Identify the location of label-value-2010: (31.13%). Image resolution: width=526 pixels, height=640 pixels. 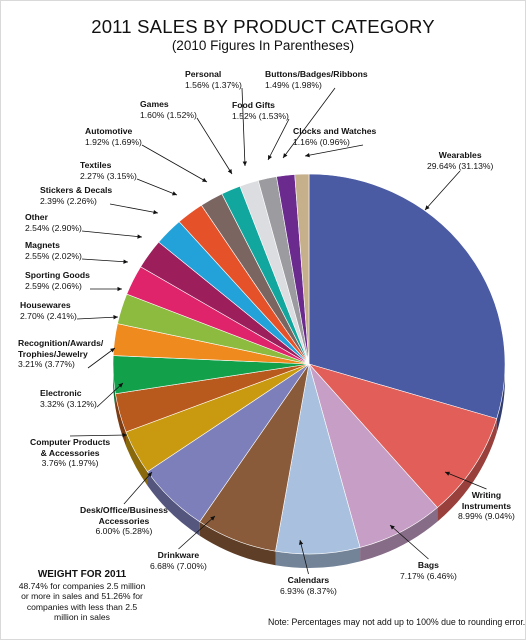
(476, 165).